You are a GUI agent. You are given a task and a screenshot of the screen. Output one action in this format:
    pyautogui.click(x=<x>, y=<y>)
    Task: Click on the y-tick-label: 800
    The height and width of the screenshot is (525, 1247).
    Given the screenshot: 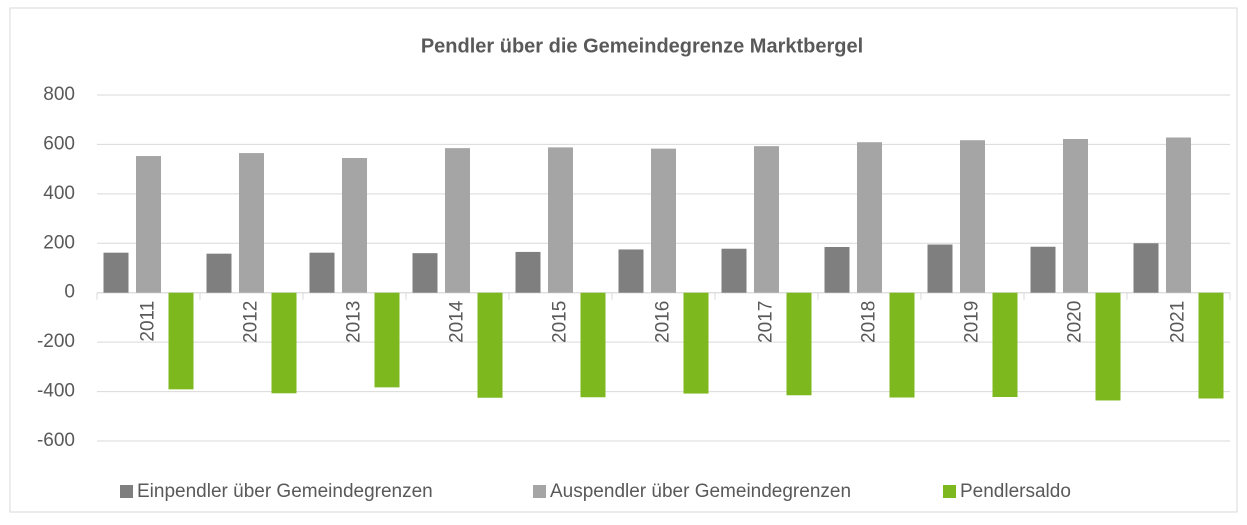 What is the action you would take?
    pyautogui.click(x=59, y=94)
    